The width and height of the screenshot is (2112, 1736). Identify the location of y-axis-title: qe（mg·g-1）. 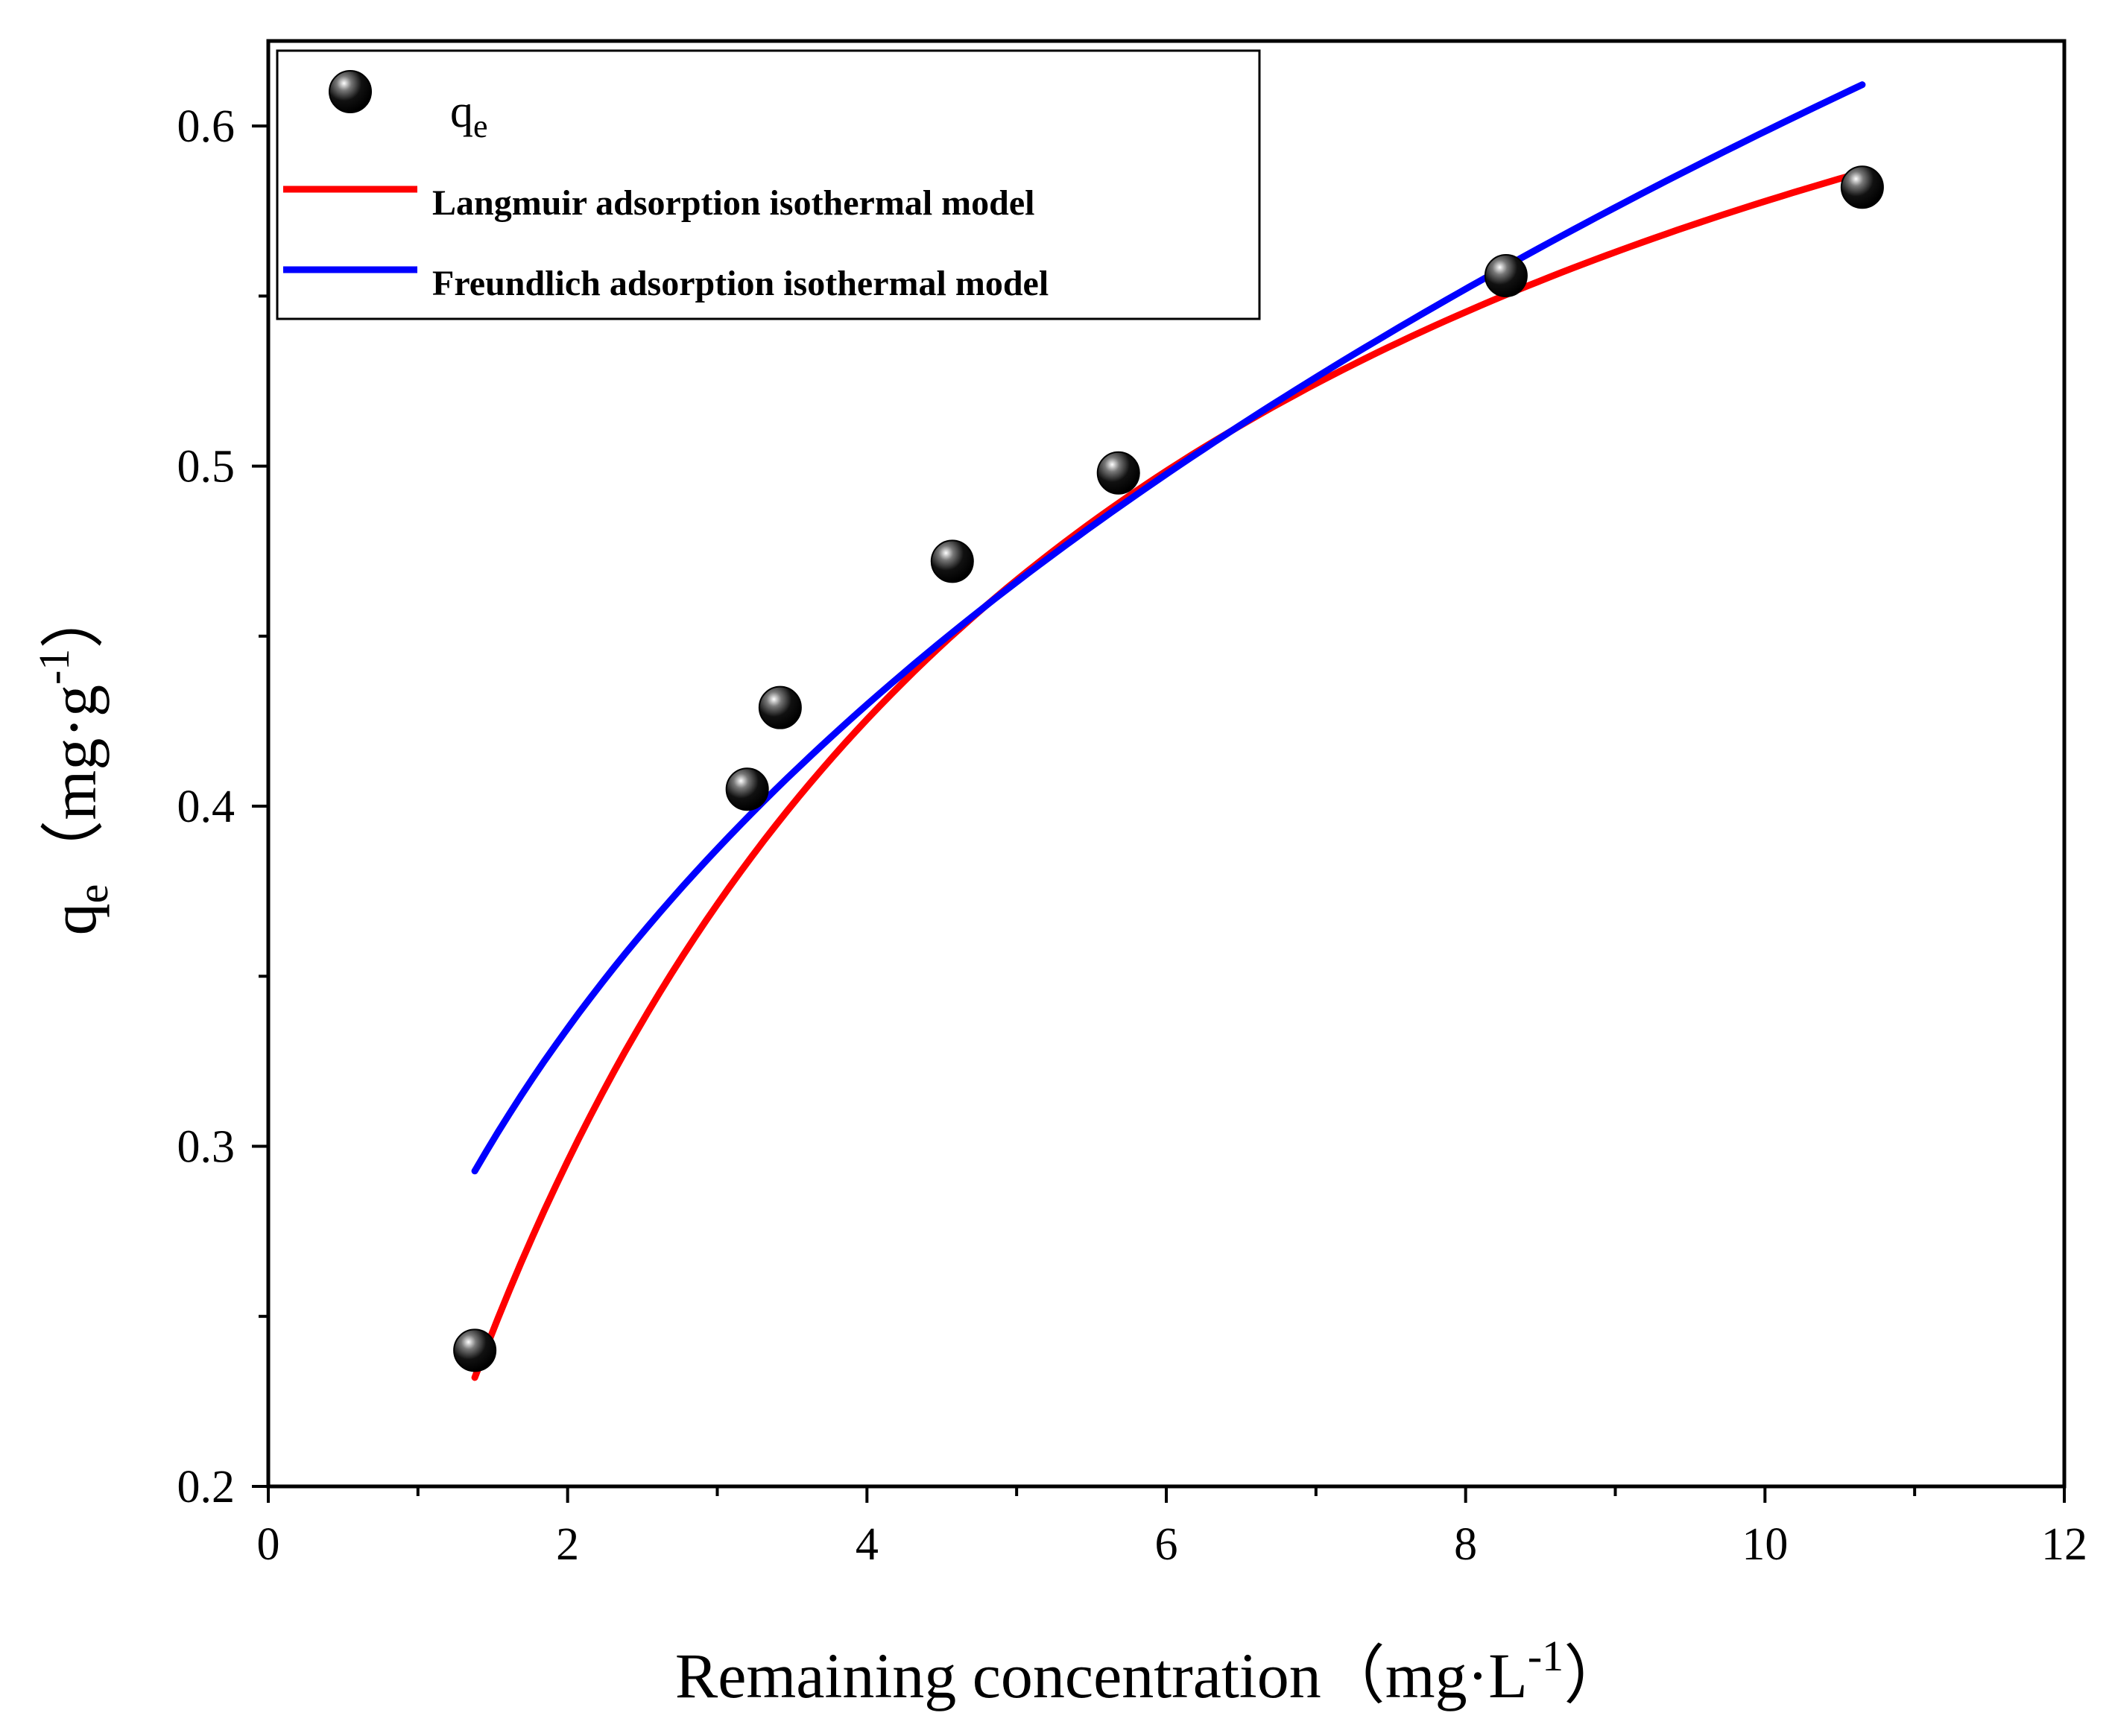
(73, 760).